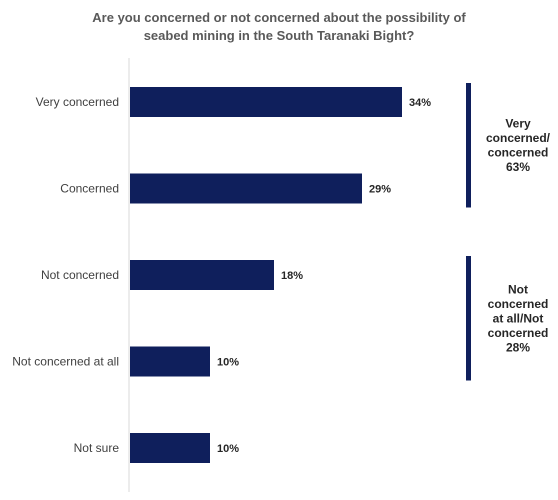 The width and height of the screenshot is (558, 500). I want to click on group-label: 63%, so click(518, 167).